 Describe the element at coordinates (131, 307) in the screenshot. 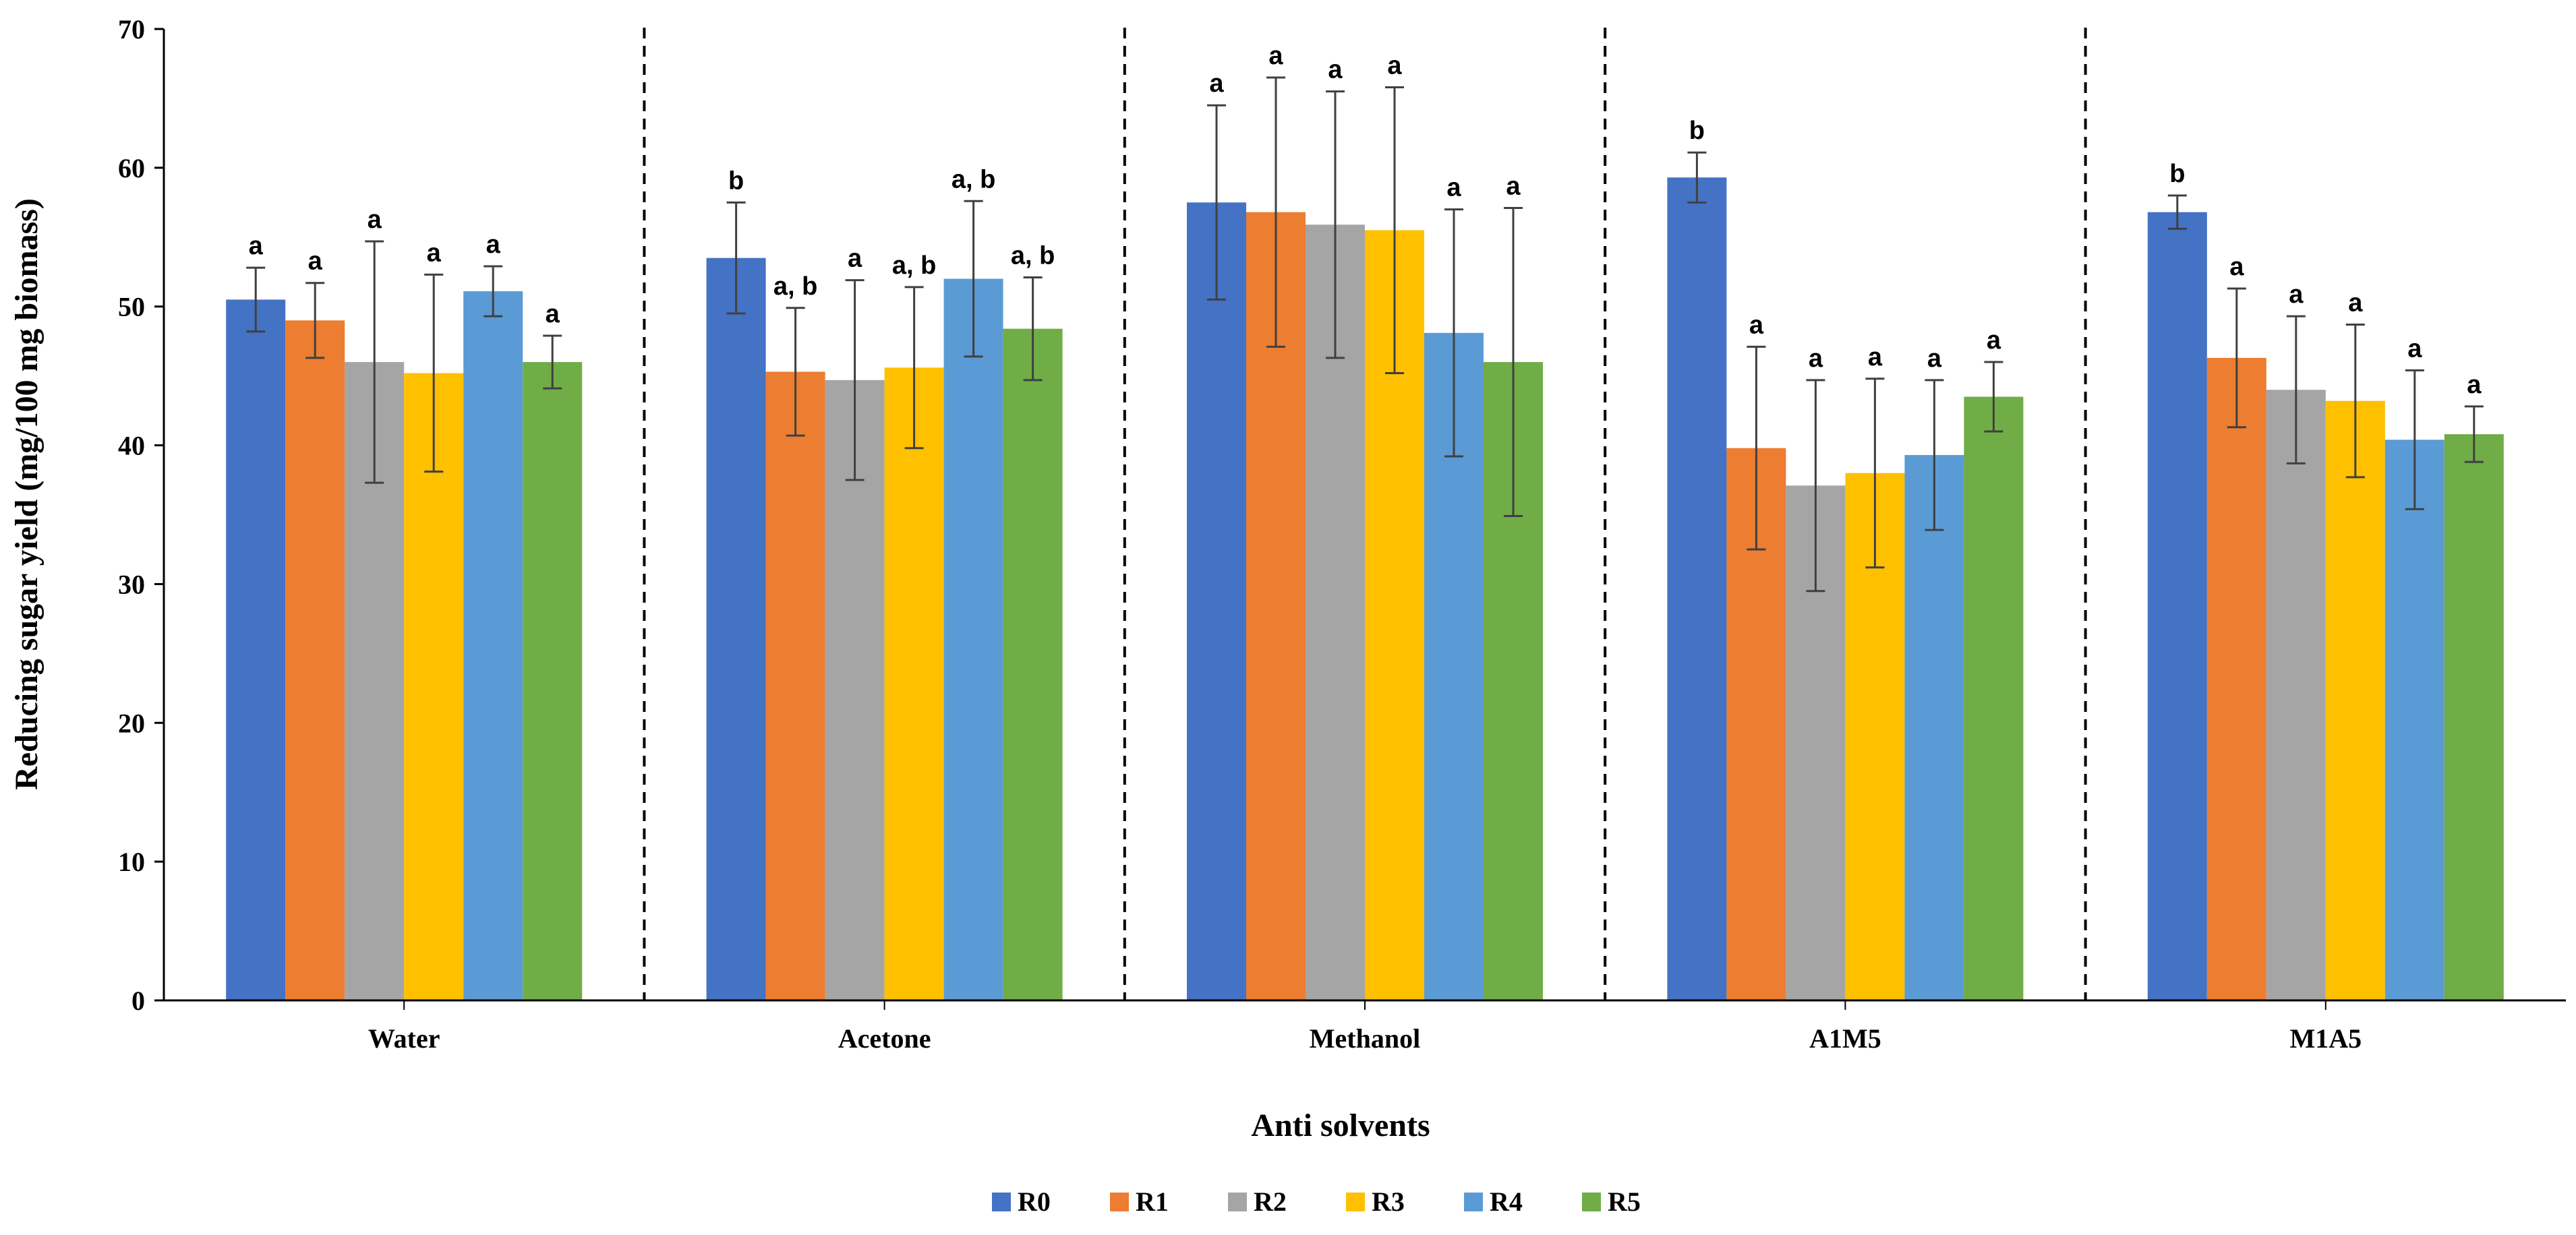

I see `y-tick-label: 50` at that location.